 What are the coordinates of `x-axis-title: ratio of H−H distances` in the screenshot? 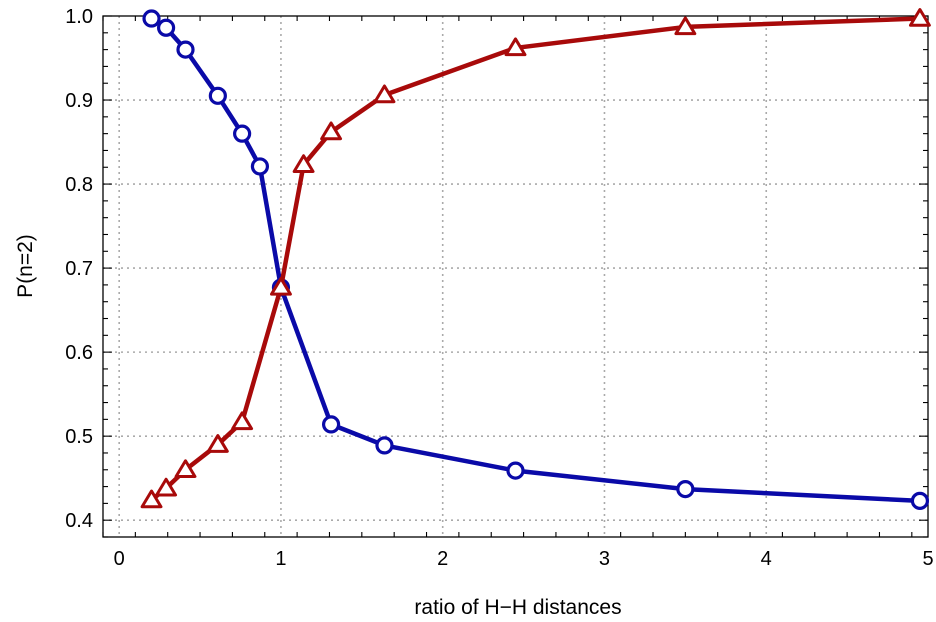 It's located at (517, 607).